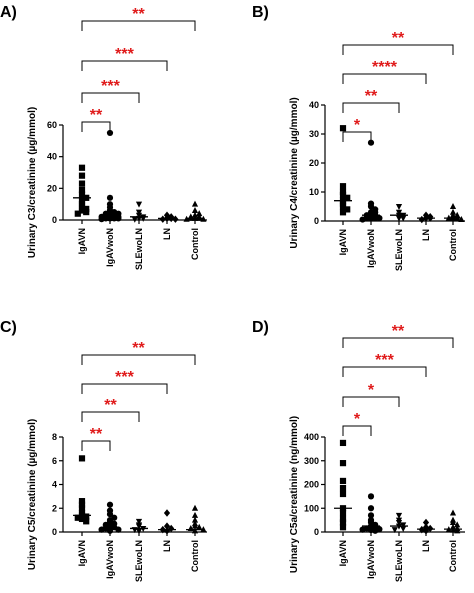 The image size is (474, 593). What do you see at coordinates (8, 12) in the screenshot?
I see `panel-letter: A)` at bounding box center [8, 12].